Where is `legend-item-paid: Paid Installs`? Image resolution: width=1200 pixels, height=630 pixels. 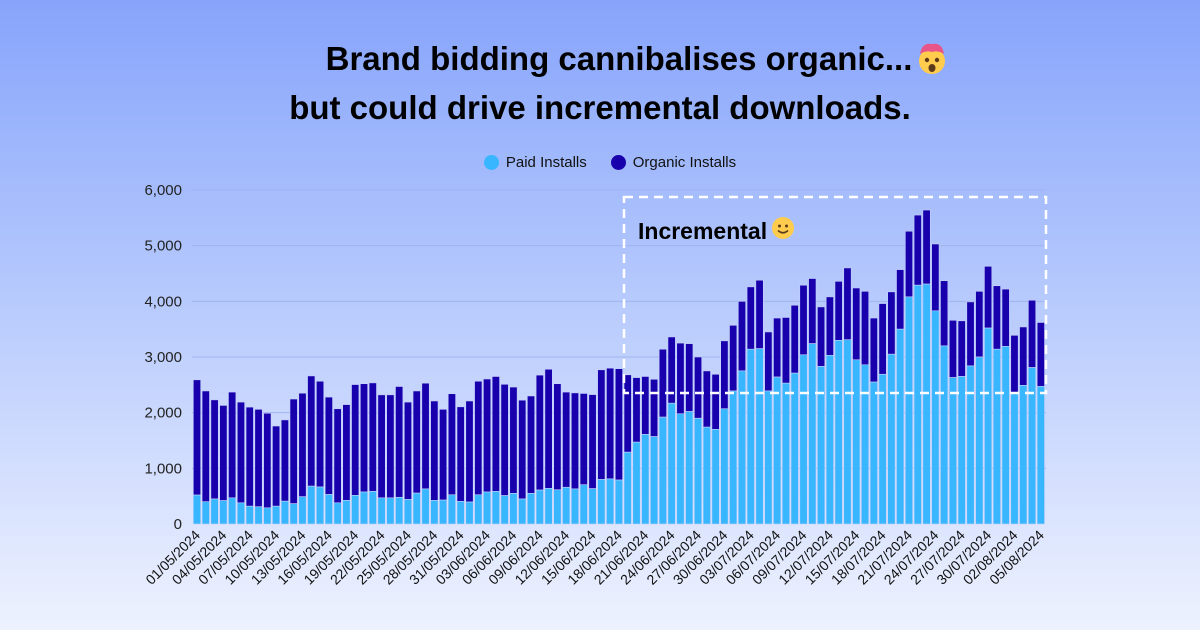 legend-item-paid: Paid Installs is located at coordinates (535, 162).